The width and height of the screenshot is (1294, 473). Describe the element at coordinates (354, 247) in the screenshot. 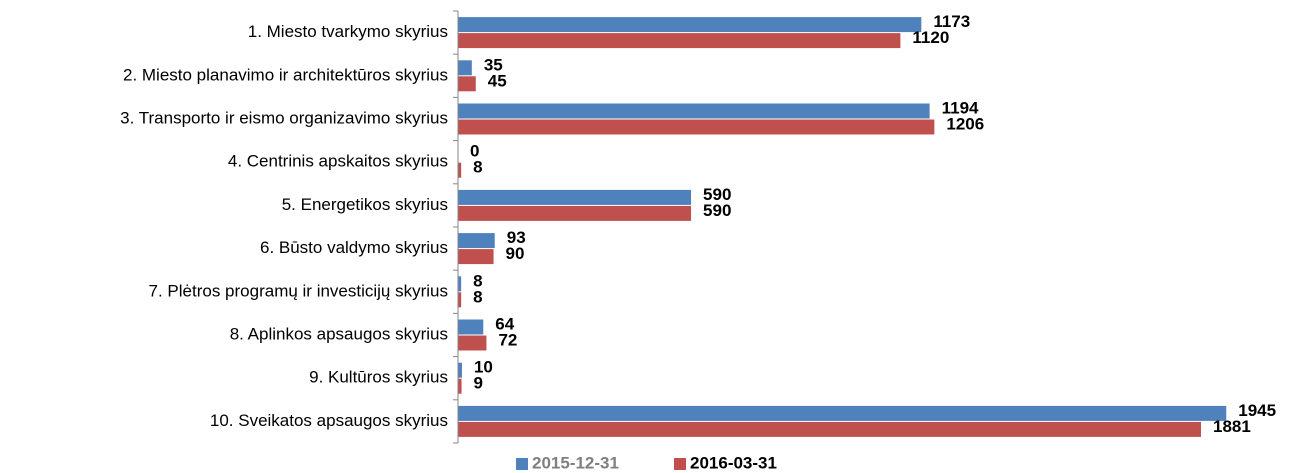

I see `y-tick-label: 6. Būsto valdymo skyrius` at that location.